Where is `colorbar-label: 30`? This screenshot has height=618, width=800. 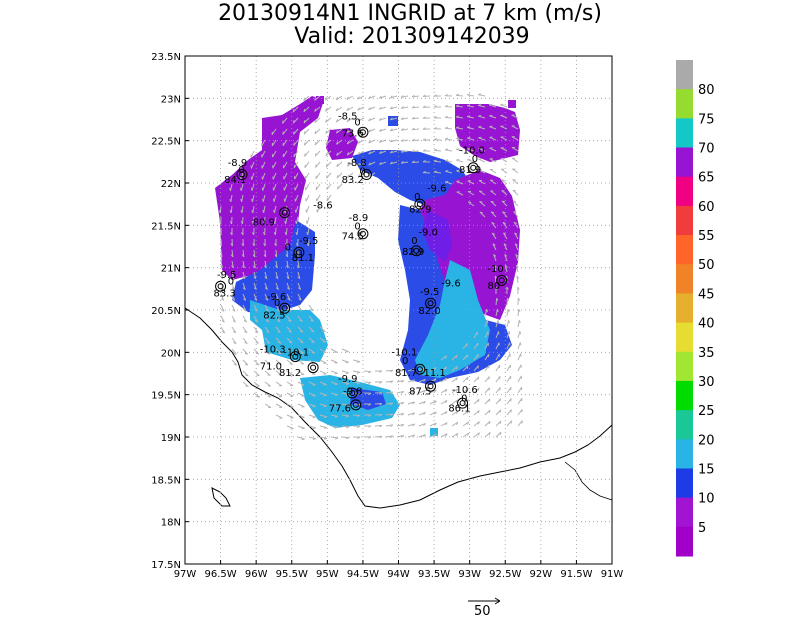 colorbar-label: 30 is located at coordinates (706, 382).